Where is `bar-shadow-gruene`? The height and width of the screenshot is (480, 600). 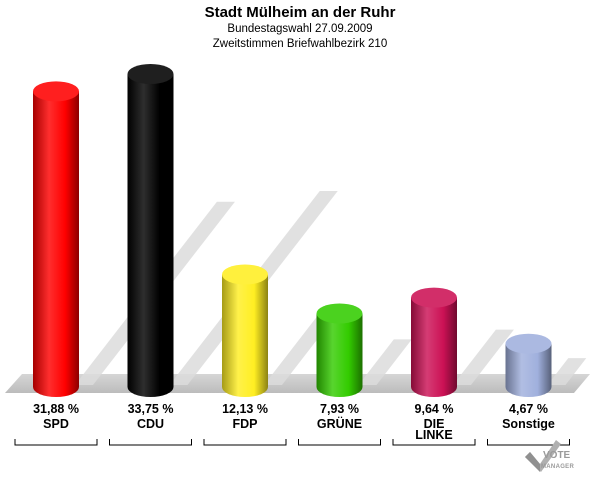
bar-shadow-gruene is located at coordinates (385, 362).